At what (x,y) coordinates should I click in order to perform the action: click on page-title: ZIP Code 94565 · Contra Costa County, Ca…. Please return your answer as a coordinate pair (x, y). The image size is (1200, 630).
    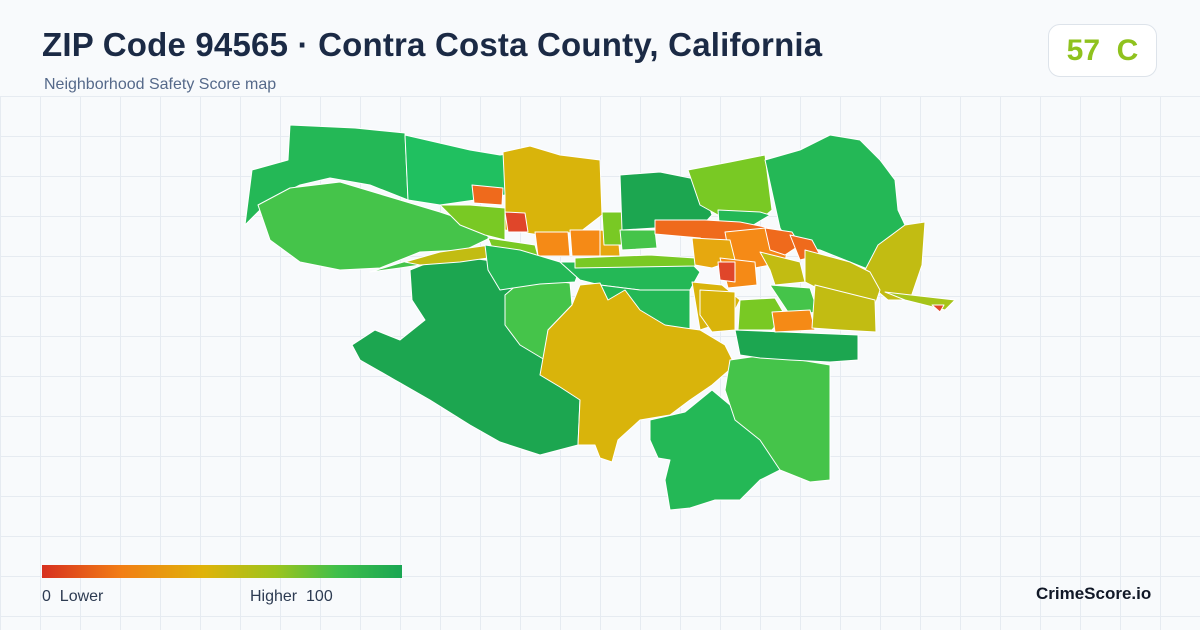
    Looking at the image, I should click on (432, 44).